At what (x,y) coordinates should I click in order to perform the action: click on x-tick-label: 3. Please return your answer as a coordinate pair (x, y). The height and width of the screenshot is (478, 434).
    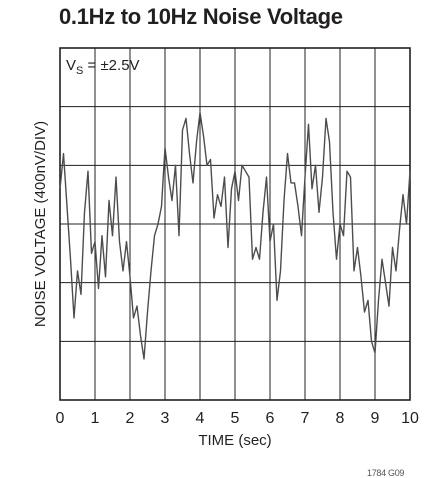
    Looking at the image, I should click on (165, 418).